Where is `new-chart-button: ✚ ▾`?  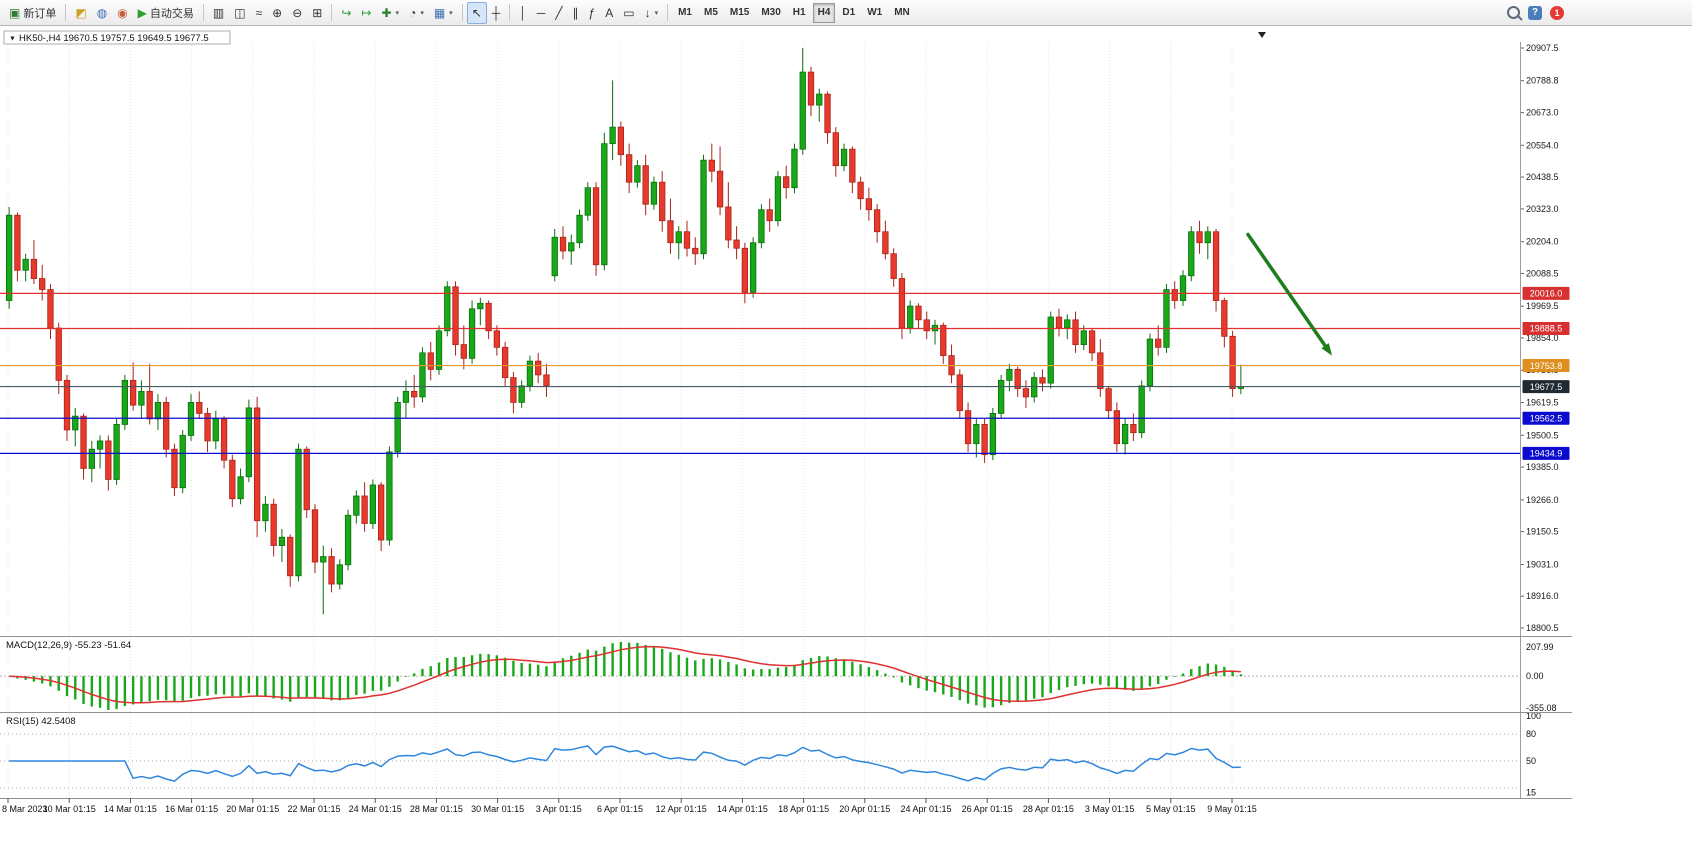 new-chart-button: ✚ ▾ is located at coordinates (390, 13).